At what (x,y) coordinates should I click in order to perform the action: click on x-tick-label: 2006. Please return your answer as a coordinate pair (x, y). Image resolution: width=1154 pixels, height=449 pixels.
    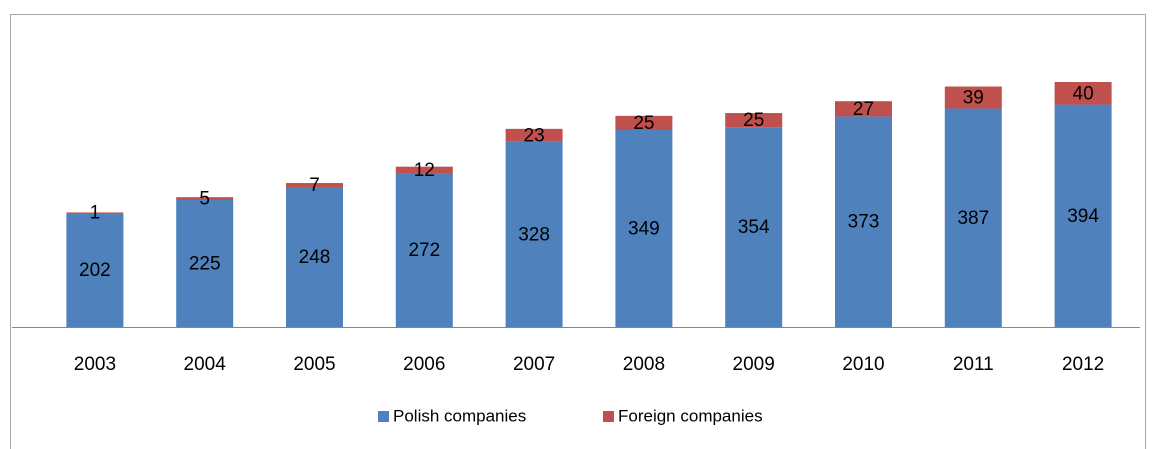
    Looking at the image, I should click on (424, 364).